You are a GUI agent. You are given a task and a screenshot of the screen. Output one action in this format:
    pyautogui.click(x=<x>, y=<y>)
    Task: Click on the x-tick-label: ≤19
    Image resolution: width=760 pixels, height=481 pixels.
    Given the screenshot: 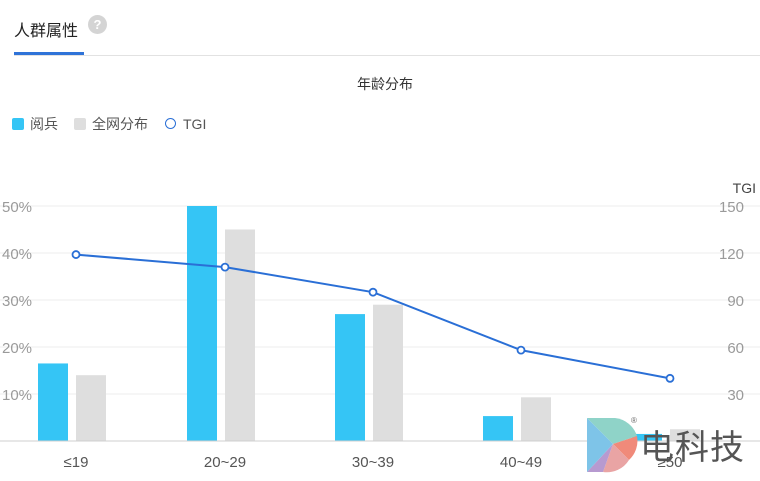 What is the action you would take?
    pyautogui.click(x=76, y=462)
    